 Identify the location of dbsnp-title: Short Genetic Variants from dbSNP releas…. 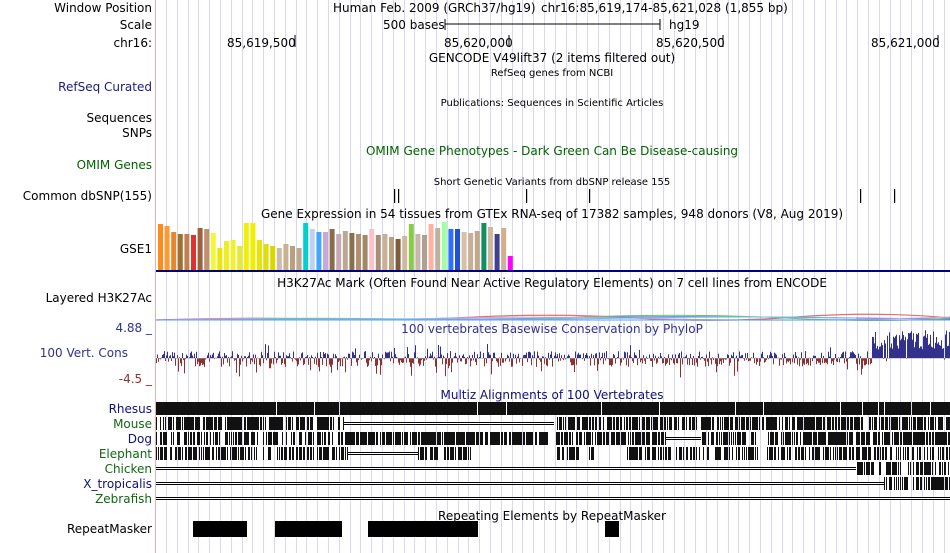
(552, 182).